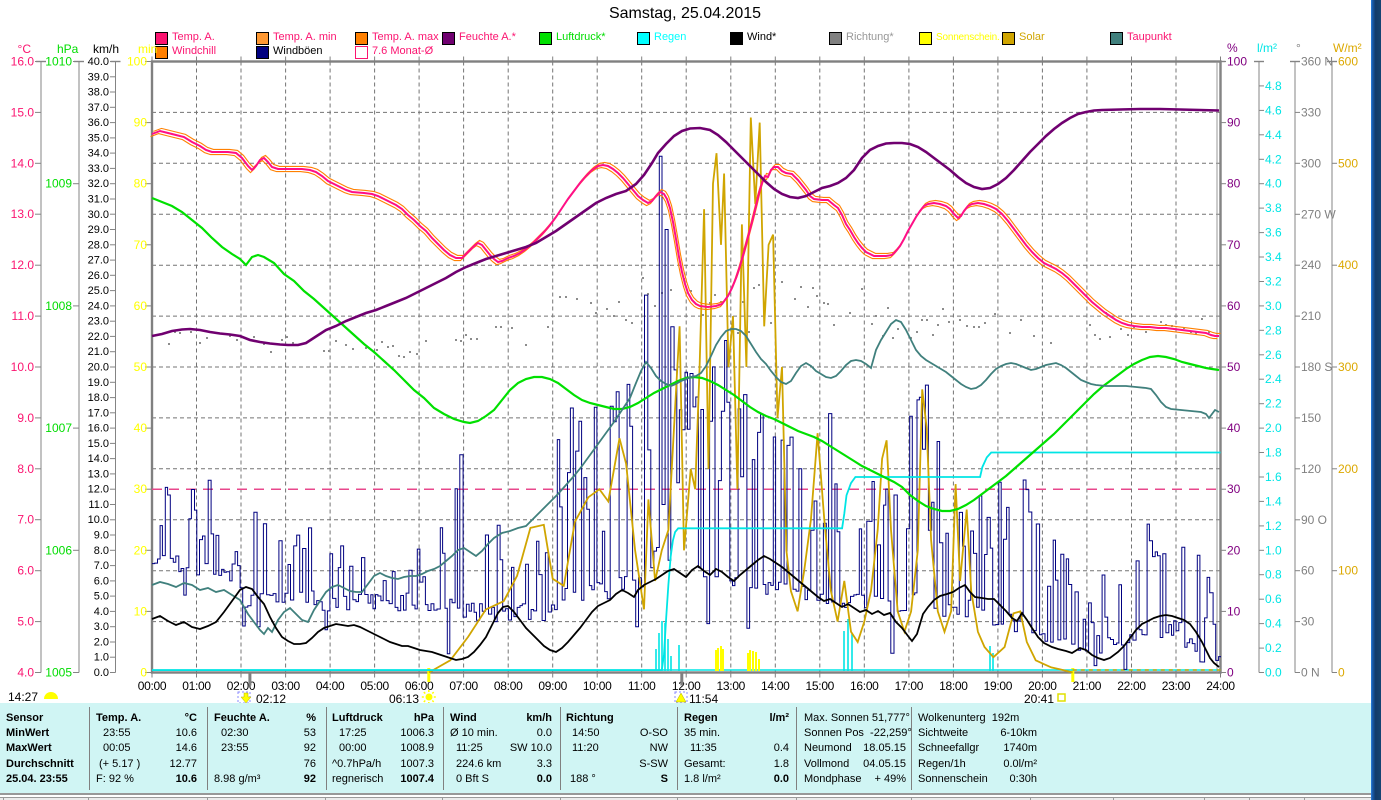 This screenshot has height=800, width=1381. I want to click on svg-text: 270 W, so click(1318, 214).